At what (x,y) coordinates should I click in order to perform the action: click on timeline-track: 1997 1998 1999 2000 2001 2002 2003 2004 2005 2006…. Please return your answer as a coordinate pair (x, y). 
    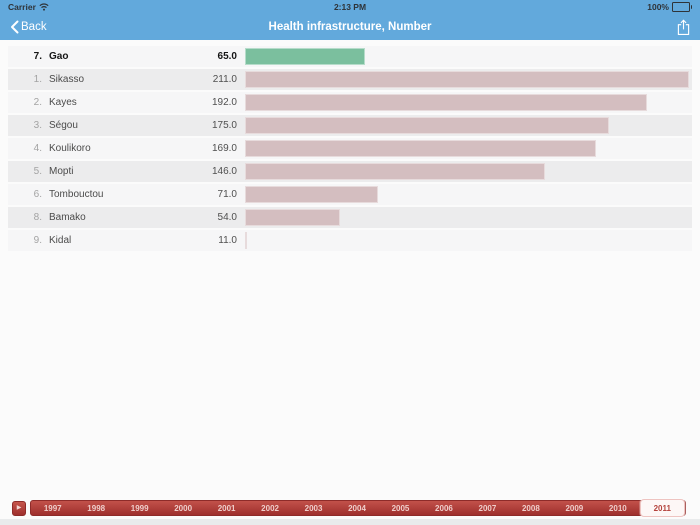
    Looking at the image, I should click on (358, 508).